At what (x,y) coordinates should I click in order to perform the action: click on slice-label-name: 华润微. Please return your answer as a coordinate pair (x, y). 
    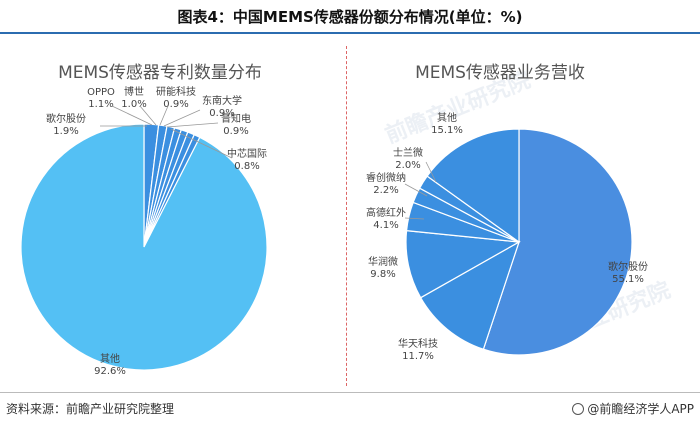
    Looking at the image, I should click on (383, 261).